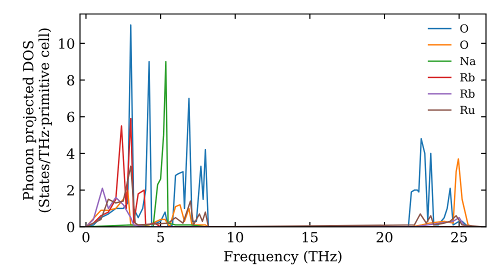 Image resolution: width=500 pixels, height=280 pixels. Describe the element at coordinates (70, 153) in the screenshot. I see `y-tick-label: 4` at that location.